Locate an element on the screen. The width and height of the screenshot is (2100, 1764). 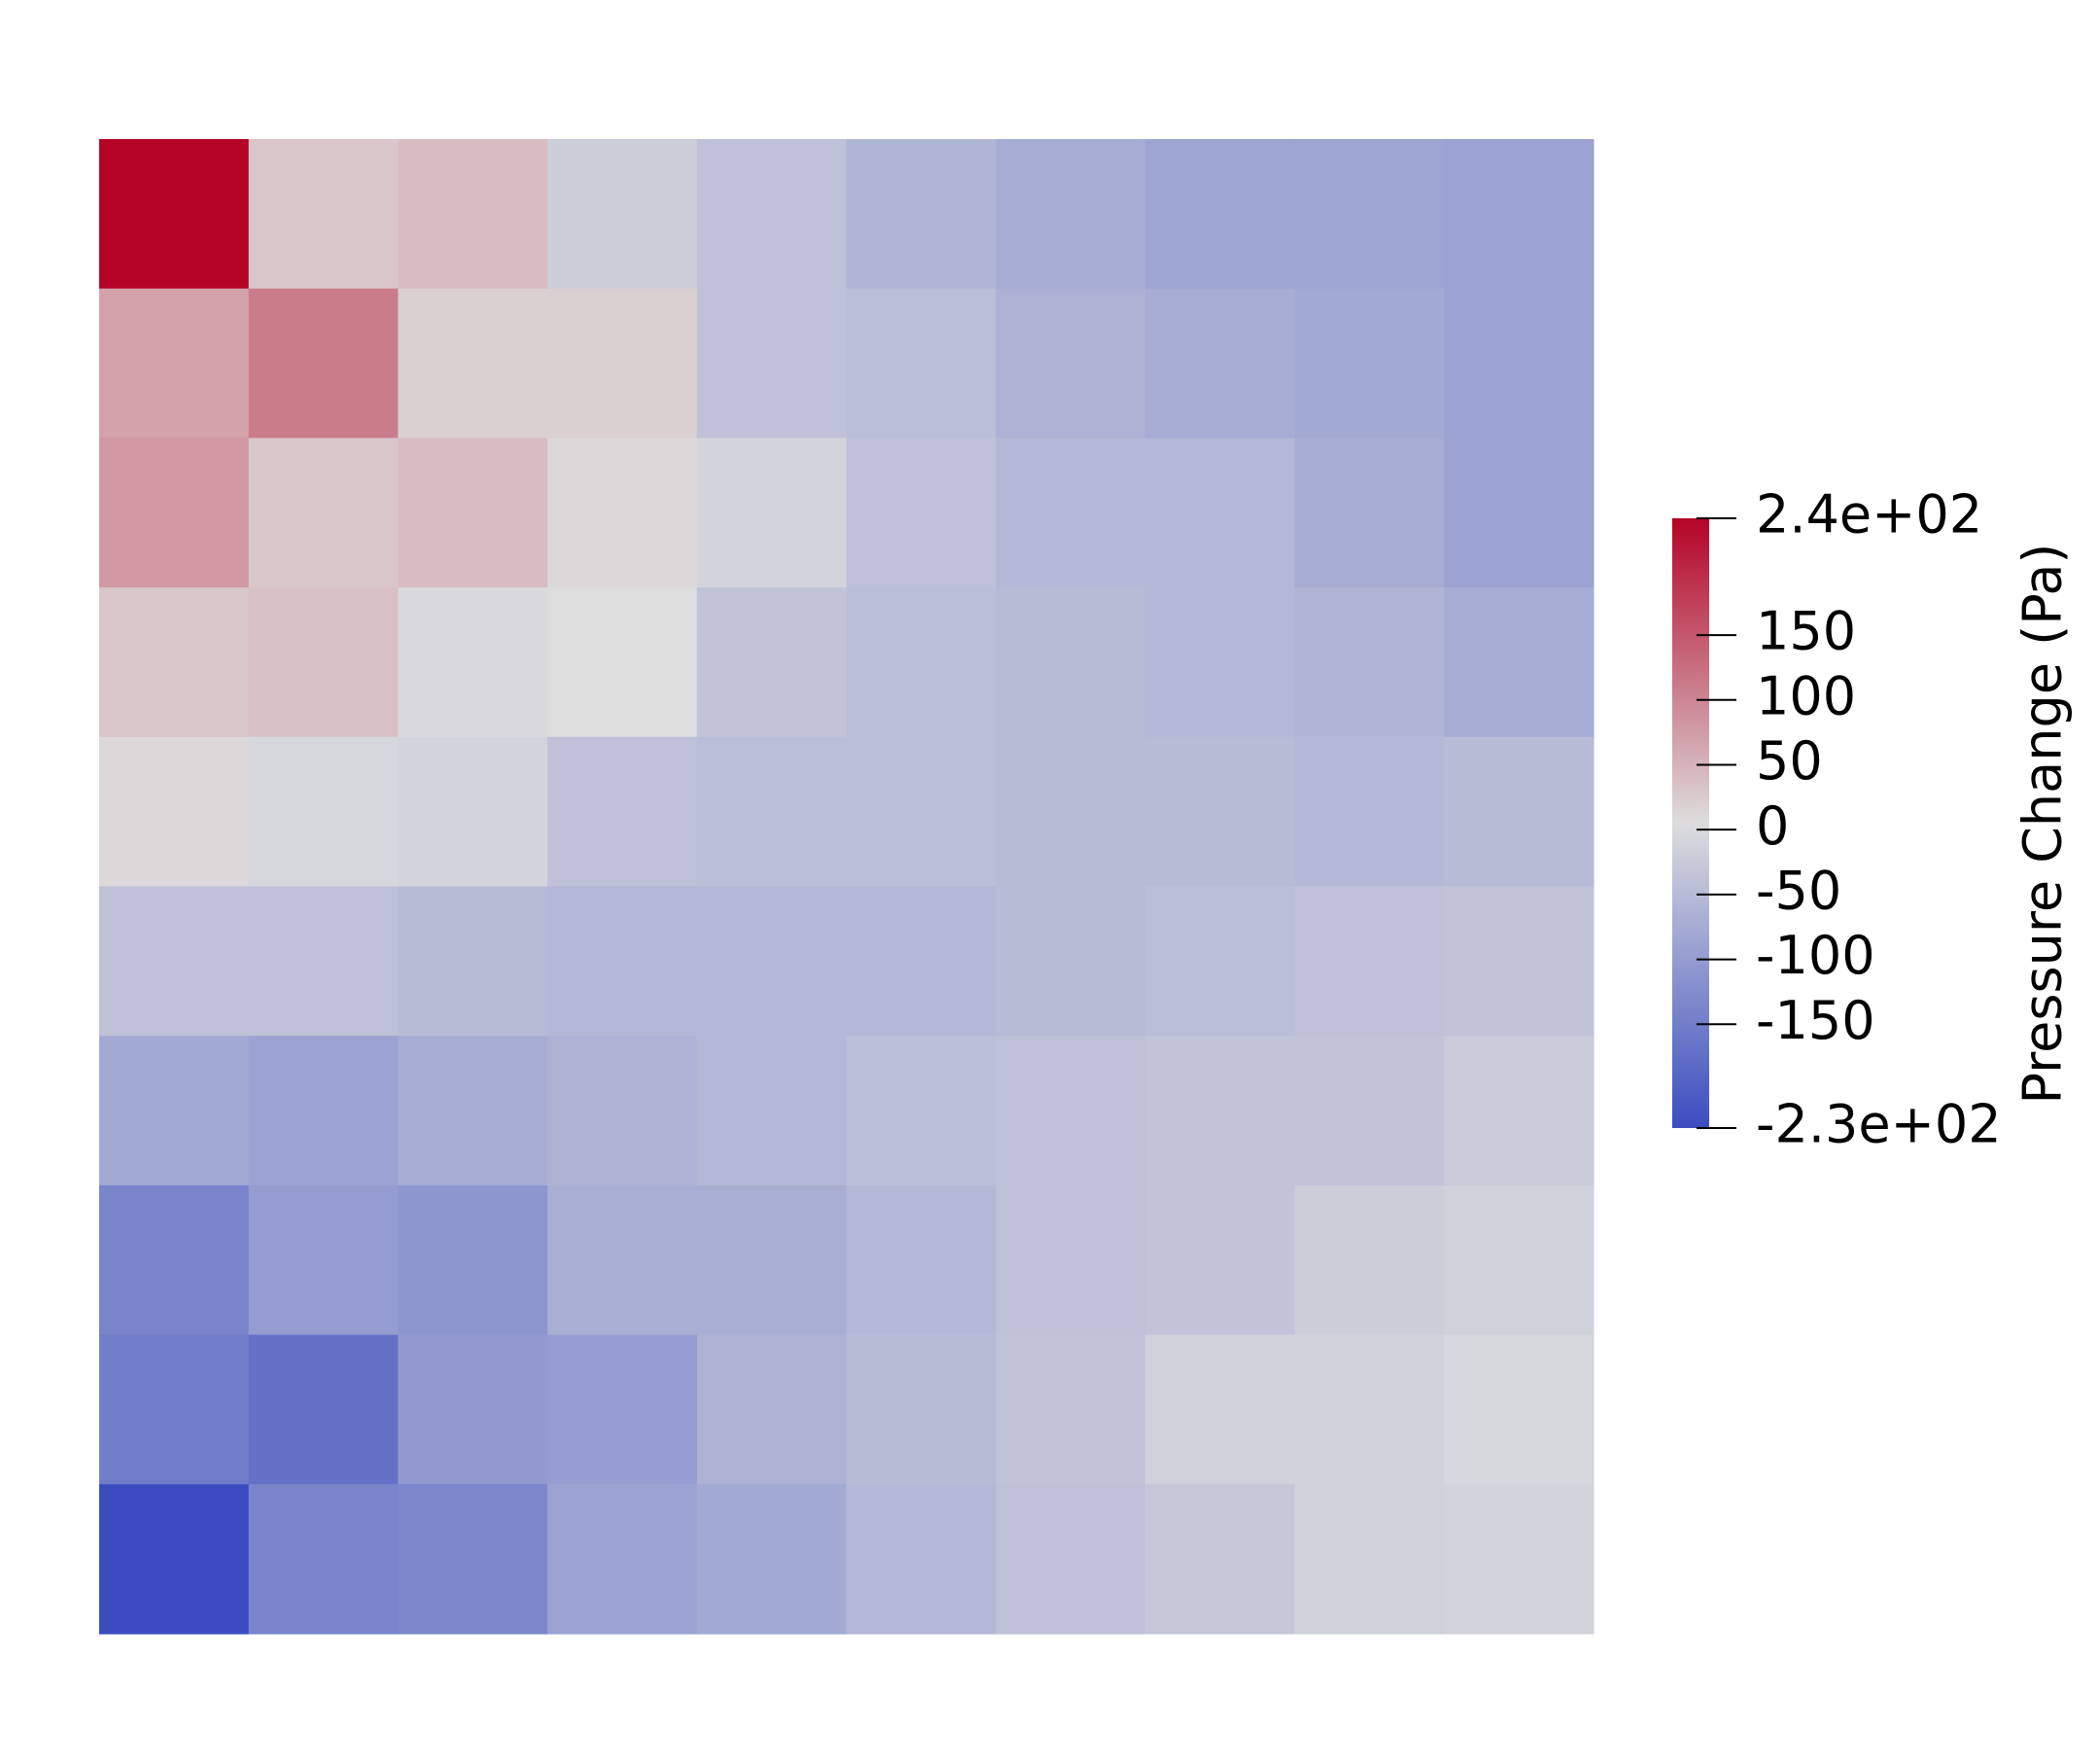
colorbar-tick-label: 150 is located at coordinates (1806, 631).